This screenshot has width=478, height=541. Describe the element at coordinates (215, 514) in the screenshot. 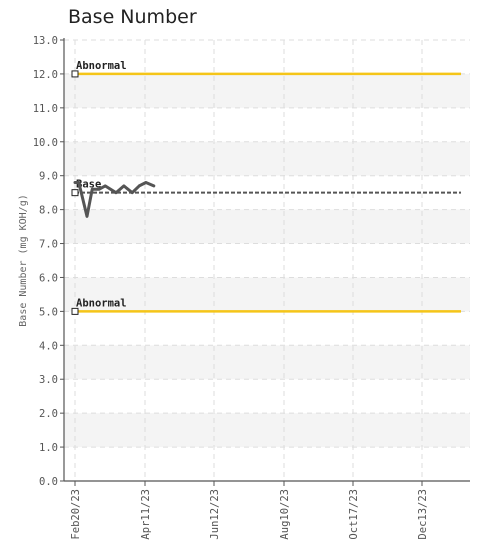

I see `x-tick-label: Jun12/23` at that location.